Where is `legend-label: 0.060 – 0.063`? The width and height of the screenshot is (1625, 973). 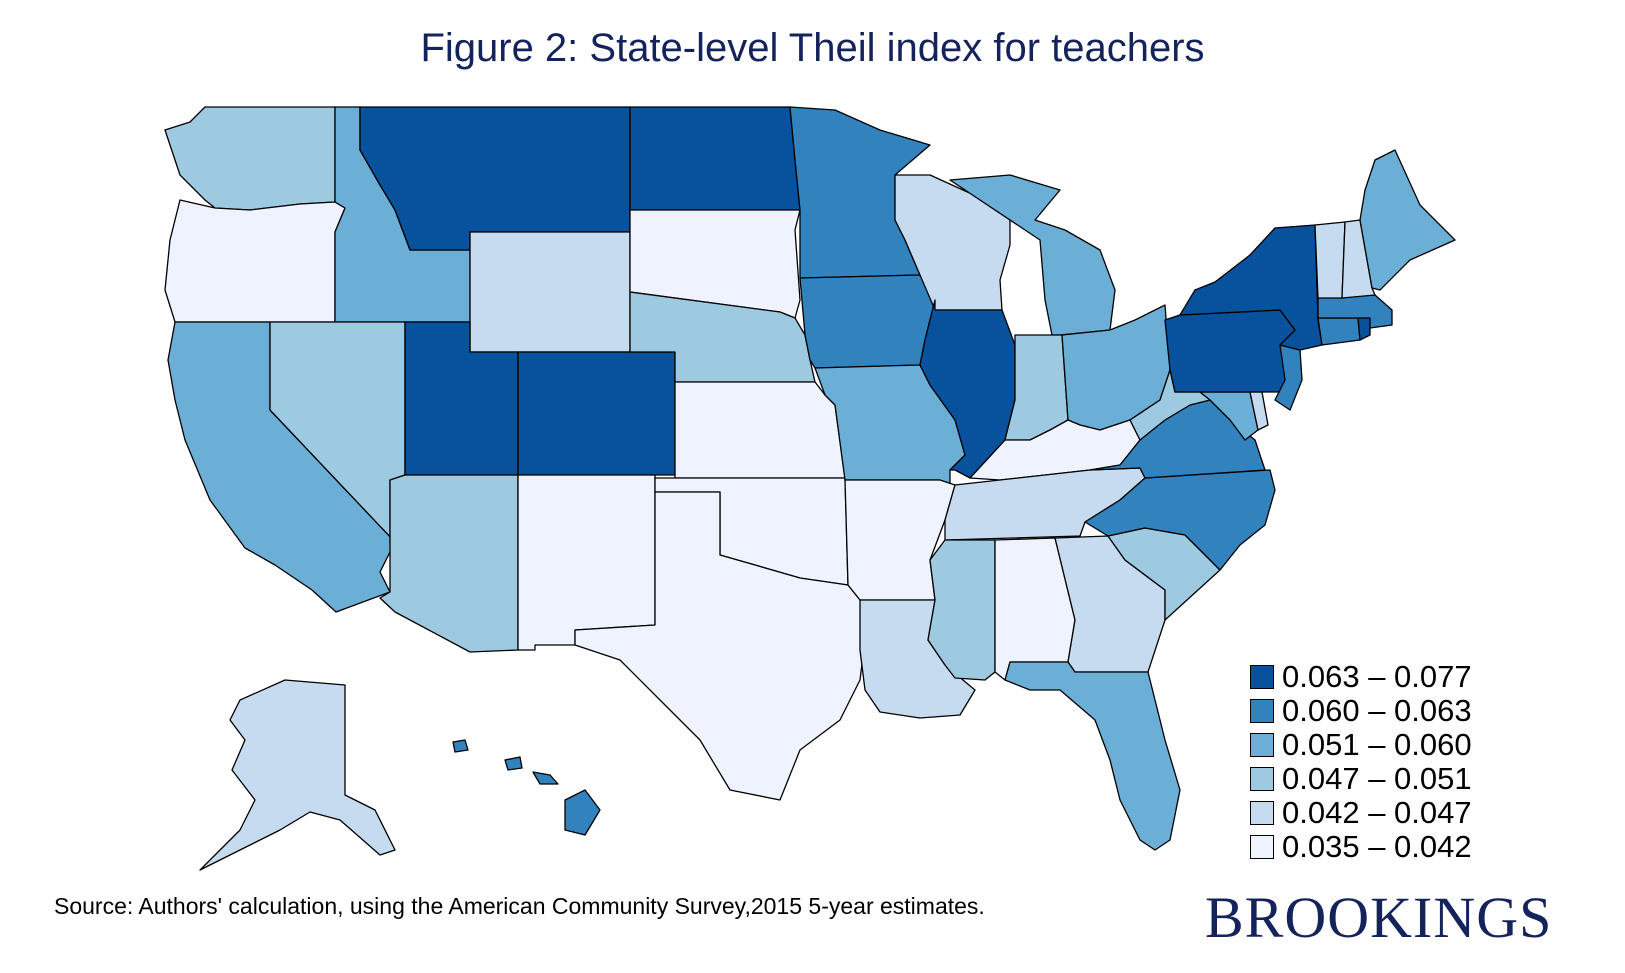
legend-label: 0.060 – 0.063 is located at coordinates (1377, 710).